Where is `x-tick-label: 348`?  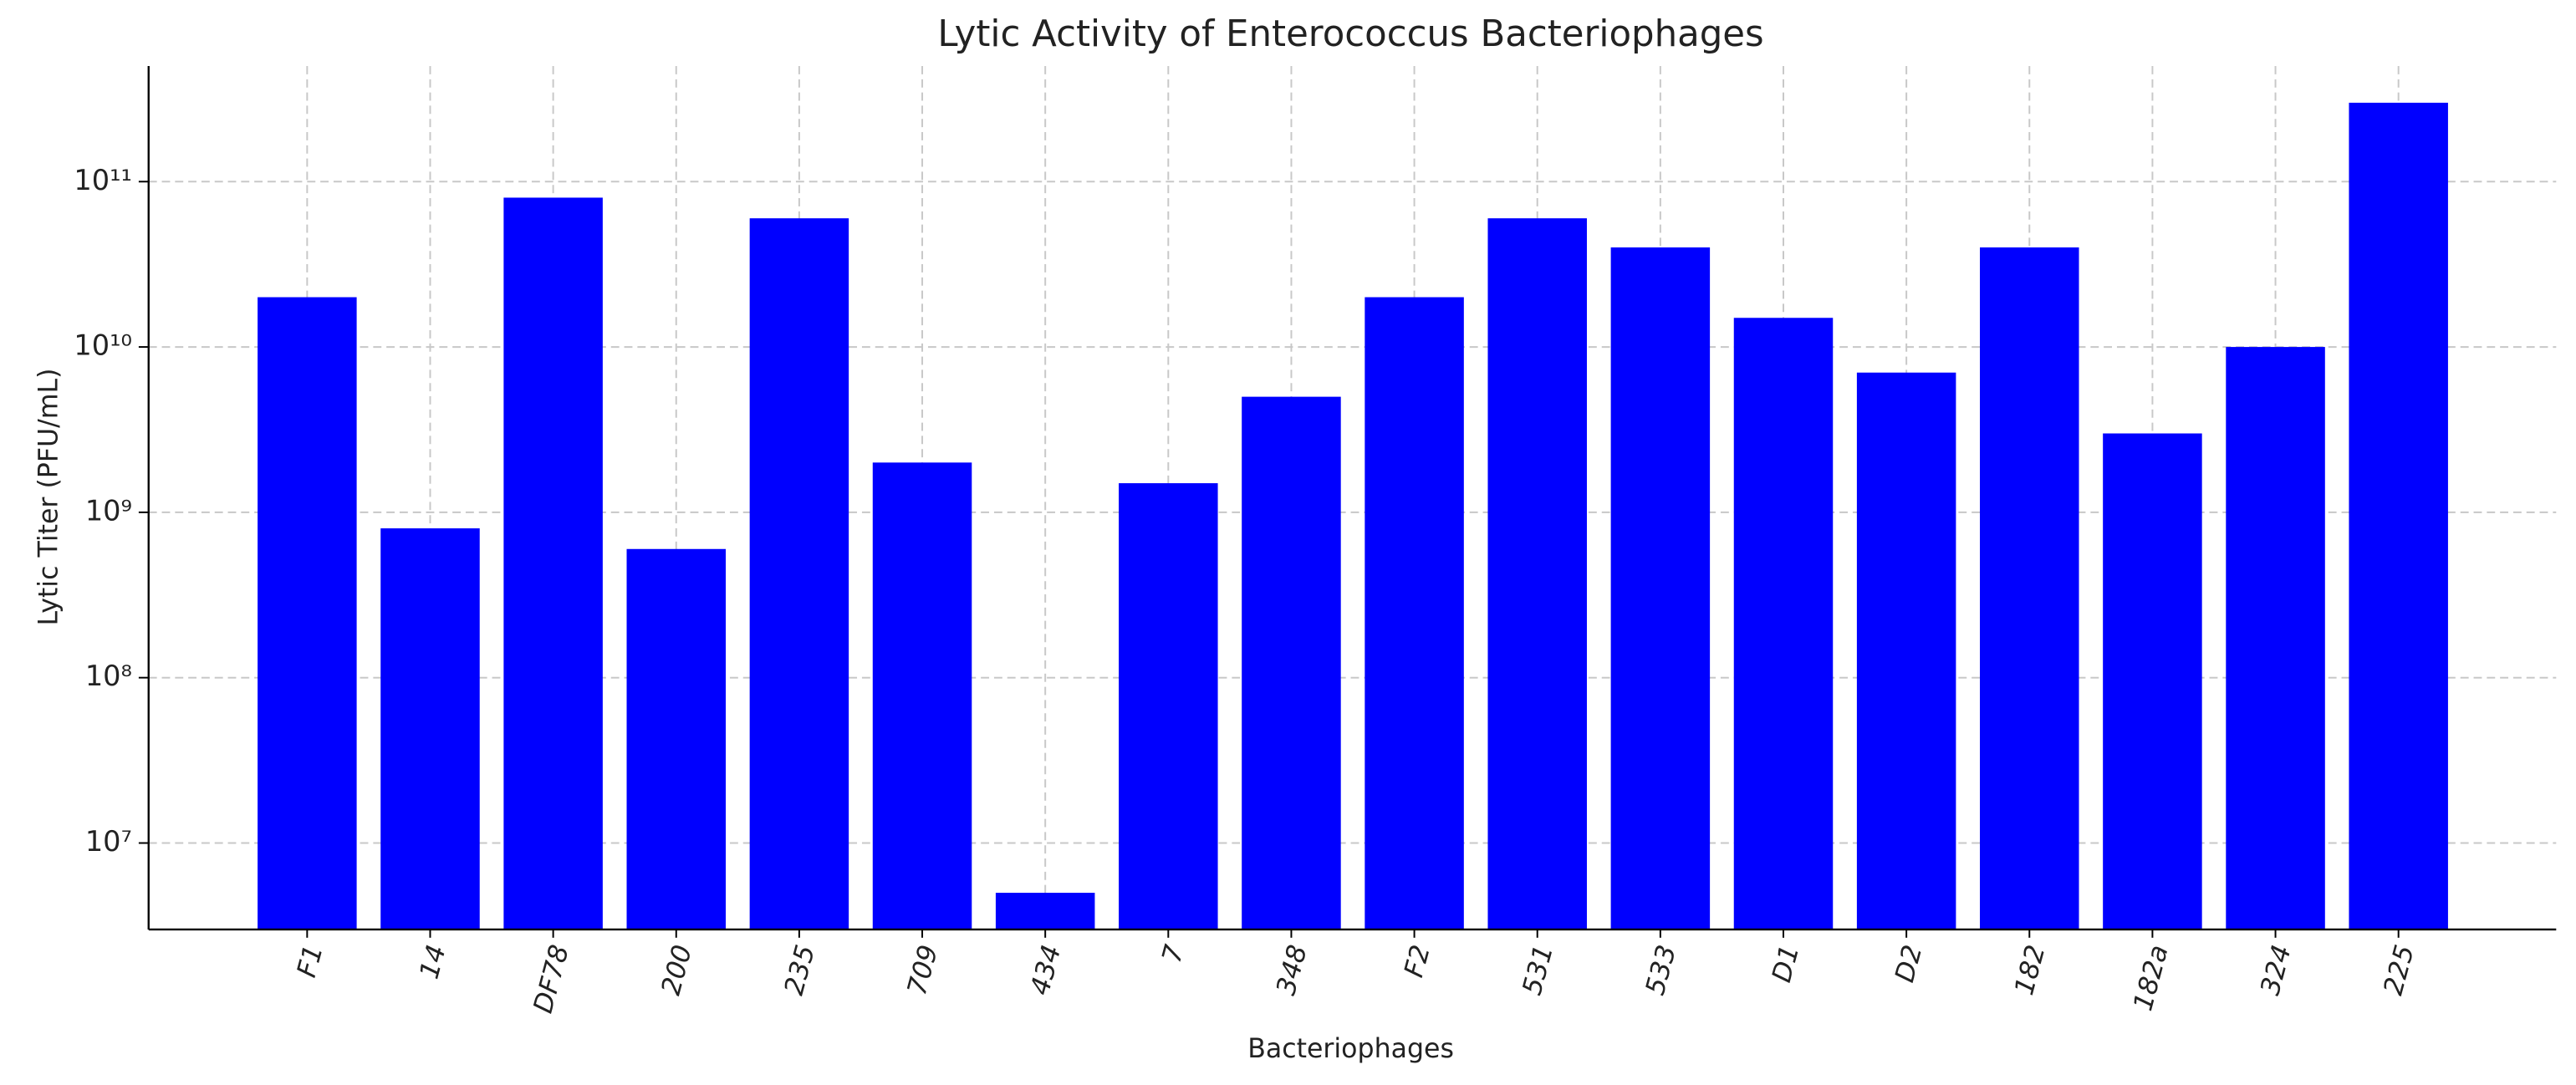
x-tick-label: 348 is located at coordinates (1292, 971).